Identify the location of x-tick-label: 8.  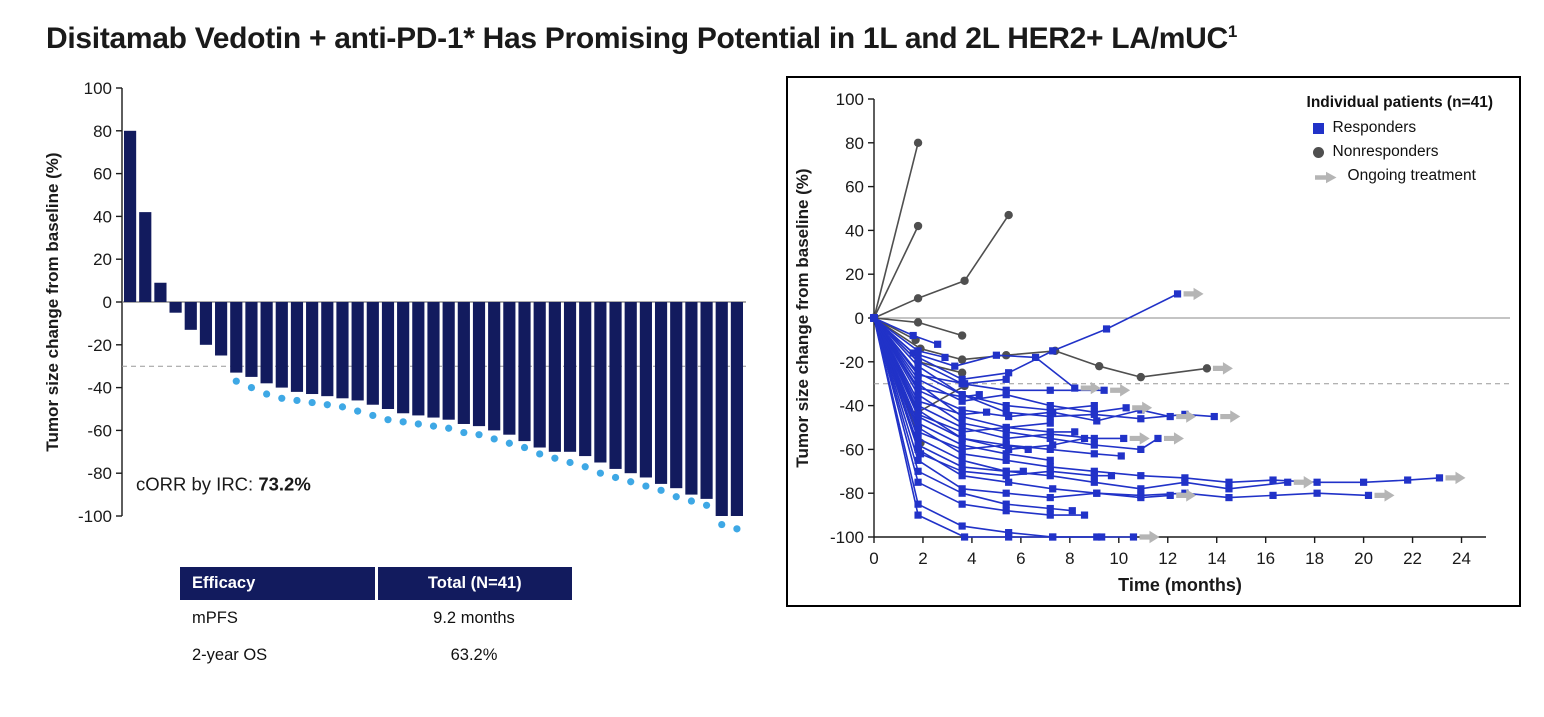
(1069, 558).